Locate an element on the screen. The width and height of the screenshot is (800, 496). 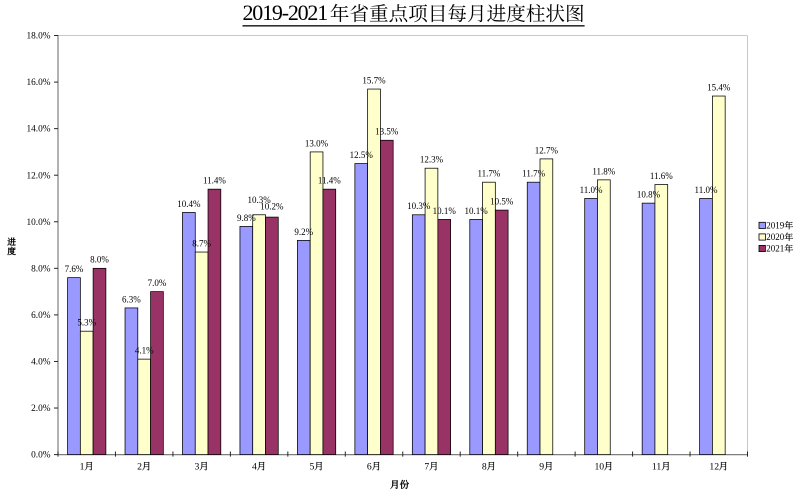
svg-text: 1 is located at coordinates (82, 466).